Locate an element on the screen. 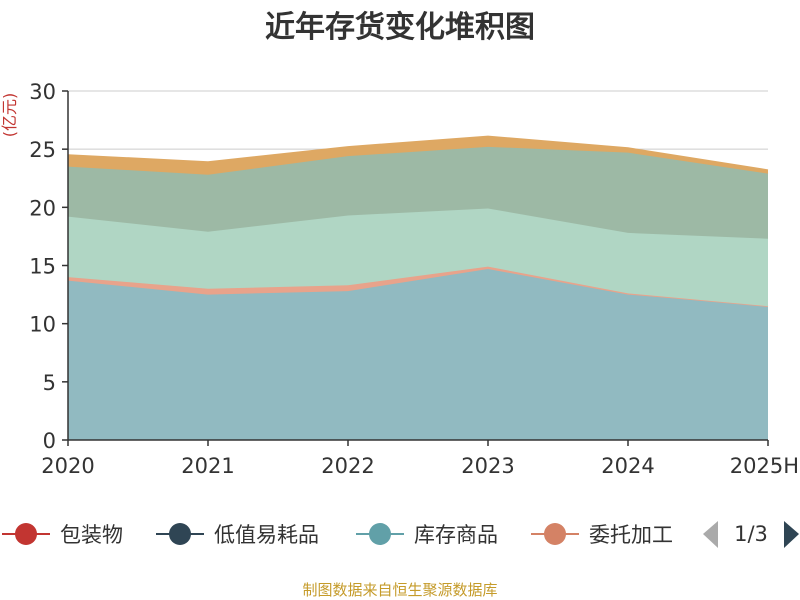 Image resolution: width=800 pixels, height=600 pixels. x-tick-label: 2024 is located at coordinates (627, 466).